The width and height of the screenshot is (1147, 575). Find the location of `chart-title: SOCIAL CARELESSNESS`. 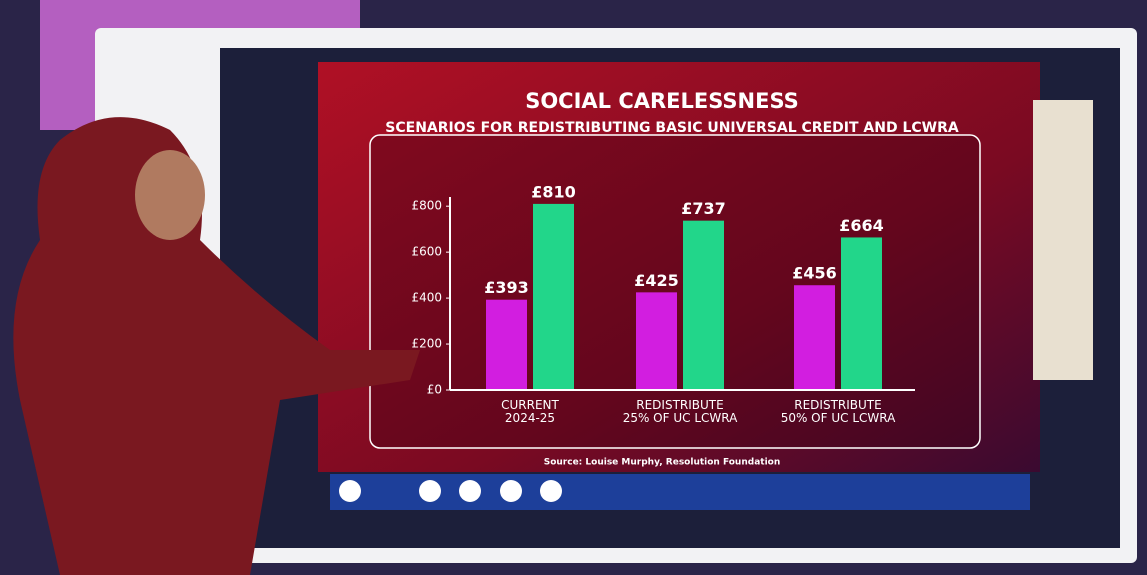

chart-title: SOCIAL CARELESSNESS is located at coordinates (662, 101).